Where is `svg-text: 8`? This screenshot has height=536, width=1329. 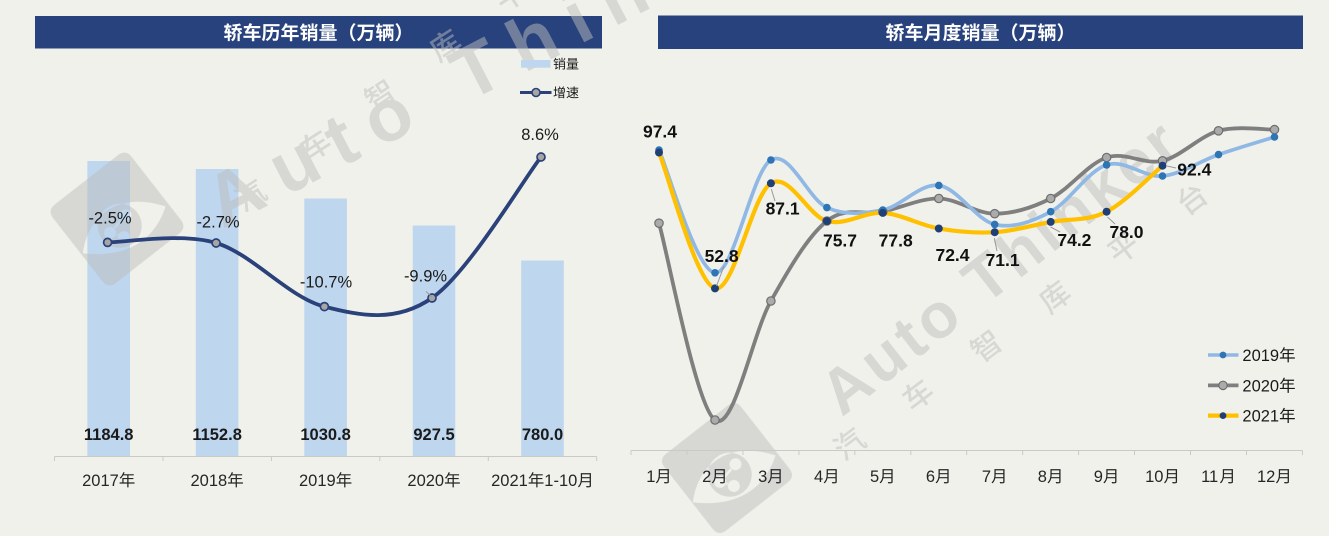
svg-text: 8 is located at coordinates (1042, 477).